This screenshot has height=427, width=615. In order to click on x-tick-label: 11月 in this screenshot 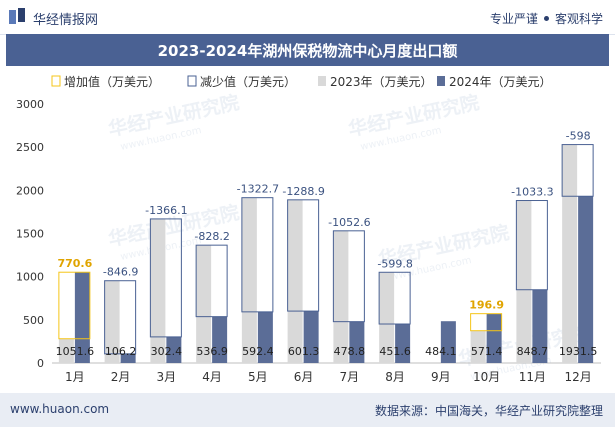, I will do `click(532, 377)`.